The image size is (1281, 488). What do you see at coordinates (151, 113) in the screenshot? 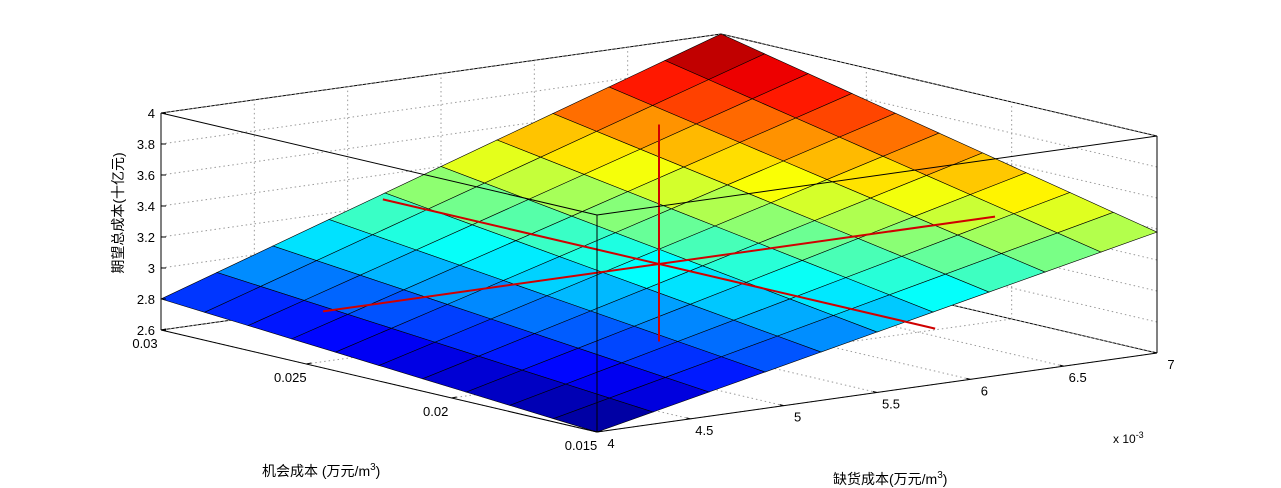
I see `z-tick-label: 4` at bounding box center [151, 113].